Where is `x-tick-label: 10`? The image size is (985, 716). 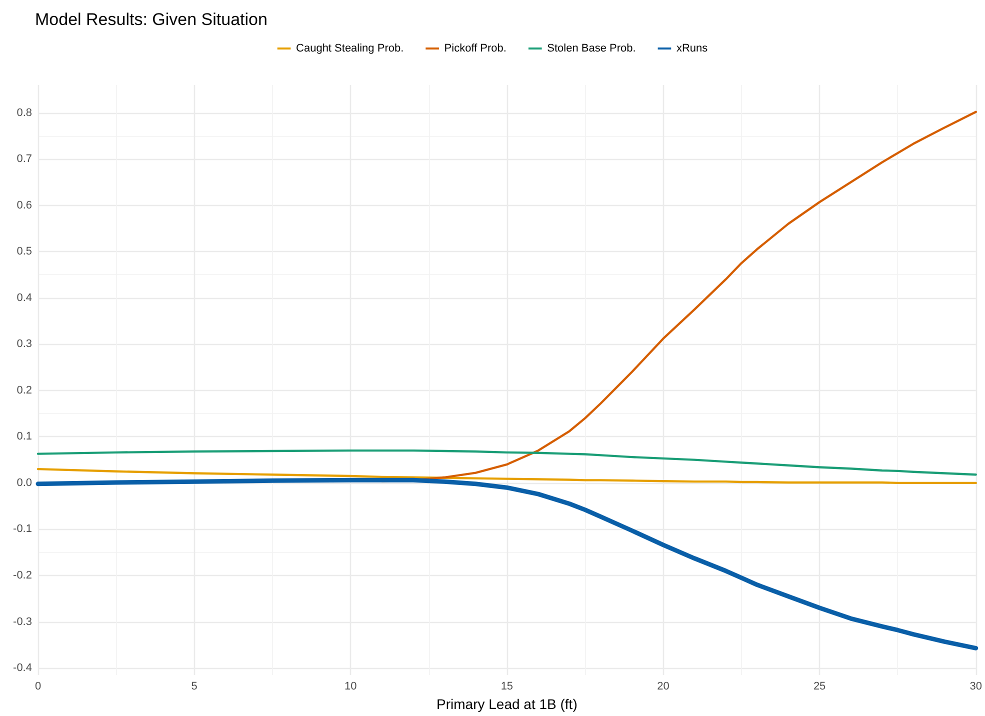 x-tick-label: 10 is located at coordinates (350, 686).